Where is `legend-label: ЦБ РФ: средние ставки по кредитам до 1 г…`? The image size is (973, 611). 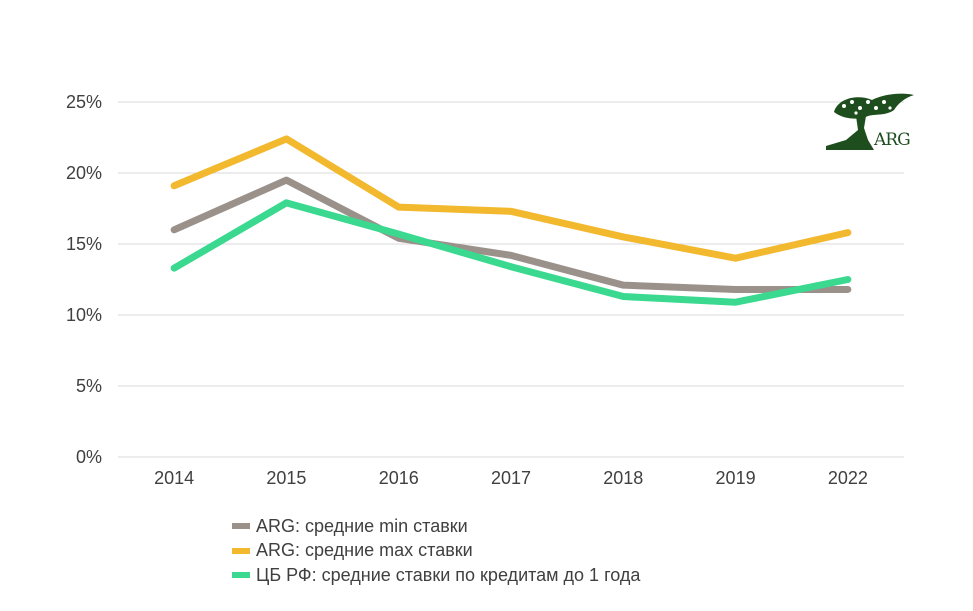
legend-label: ЦБ РФ: средние ставки по кредитам до 1 г… is located at coordinates (448, 574).